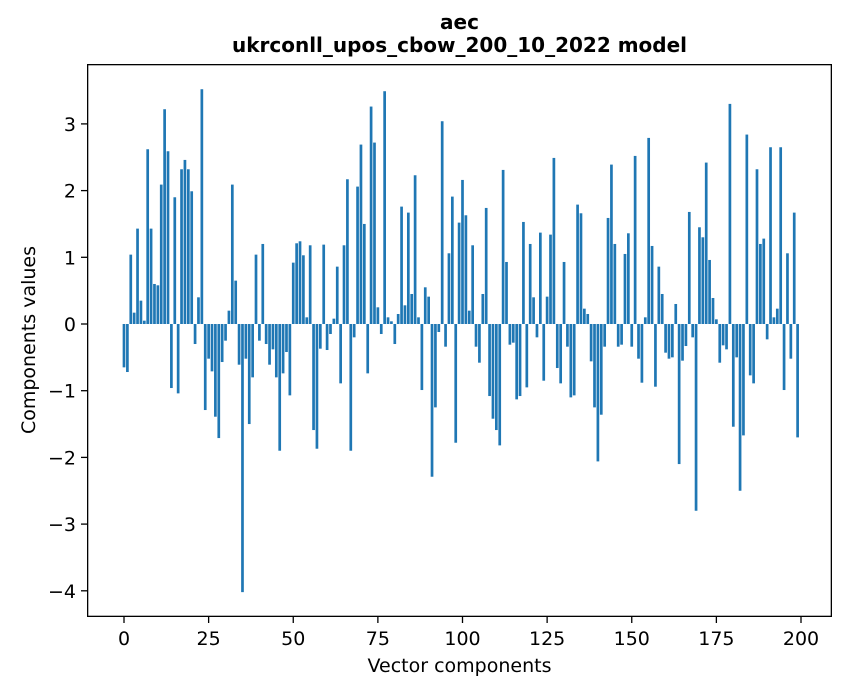  What do you see at coordinates (462, 639) in the screenshot?
I see `x-tick-label: 100` at bounding box center [462, 639].